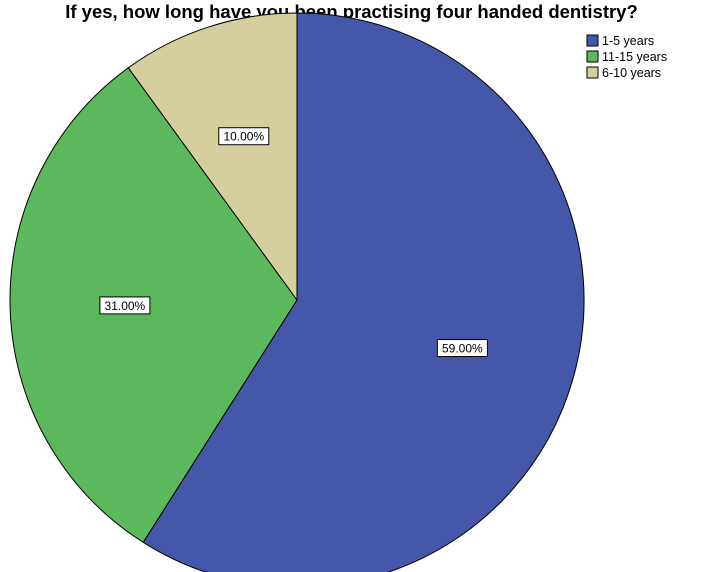 This screenshot has width=703, height=572. Describe the element at coordinates (628, 41) in the screenshot. I see `legend-label: 1-5 years` at that location.